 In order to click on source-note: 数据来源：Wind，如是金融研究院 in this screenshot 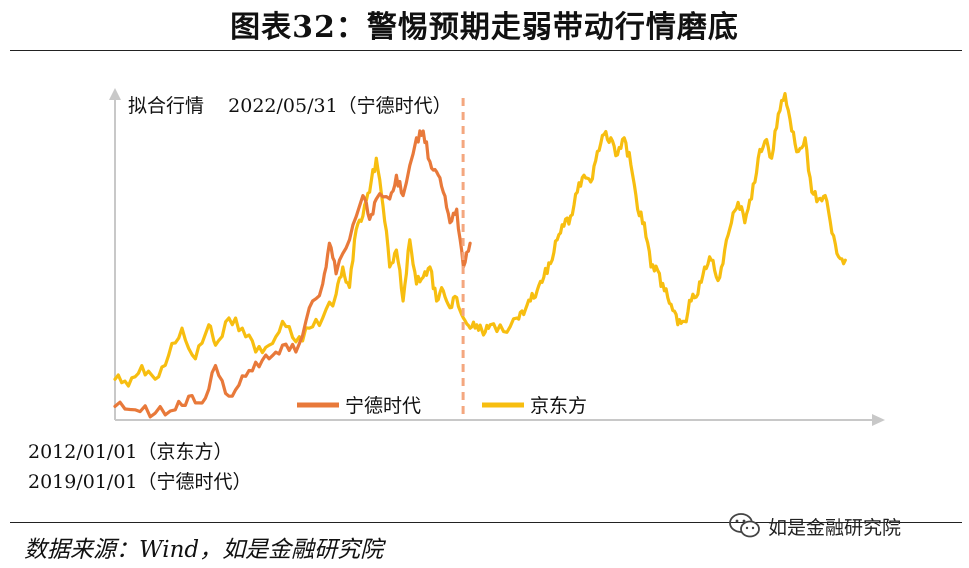, I will do `click(204, 550)`.